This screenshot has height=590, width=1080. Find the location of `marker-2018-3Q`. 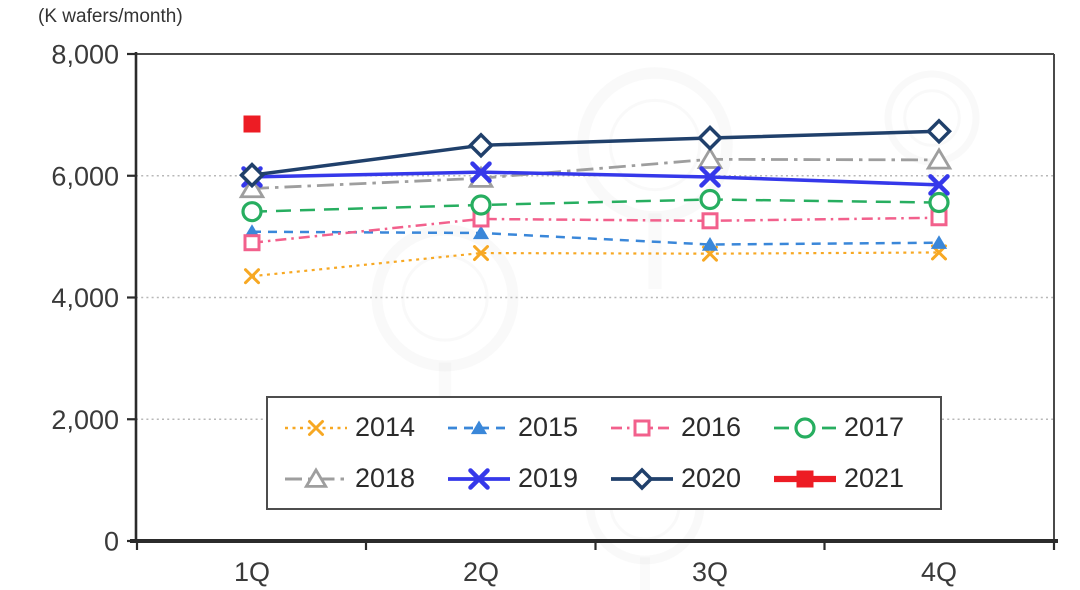

marker-2018-3Q is located at coordinates (710, 157).